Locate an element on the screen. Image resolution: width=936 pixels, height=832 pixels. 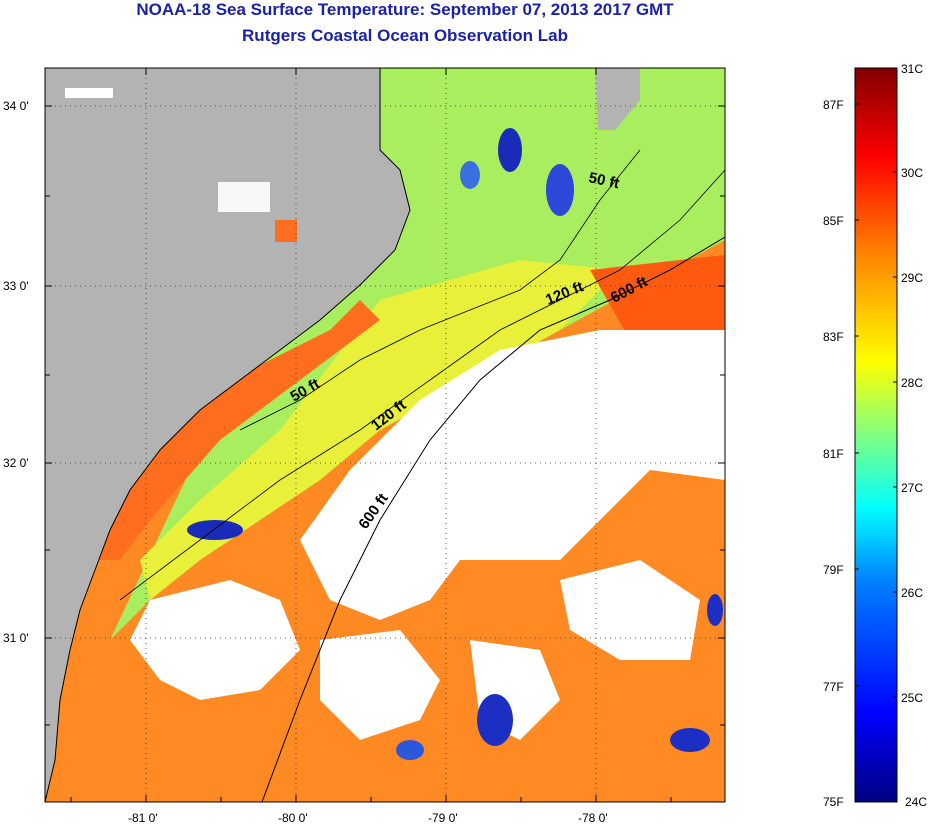
colorbar-gradient is located at coordinates (876, 435).